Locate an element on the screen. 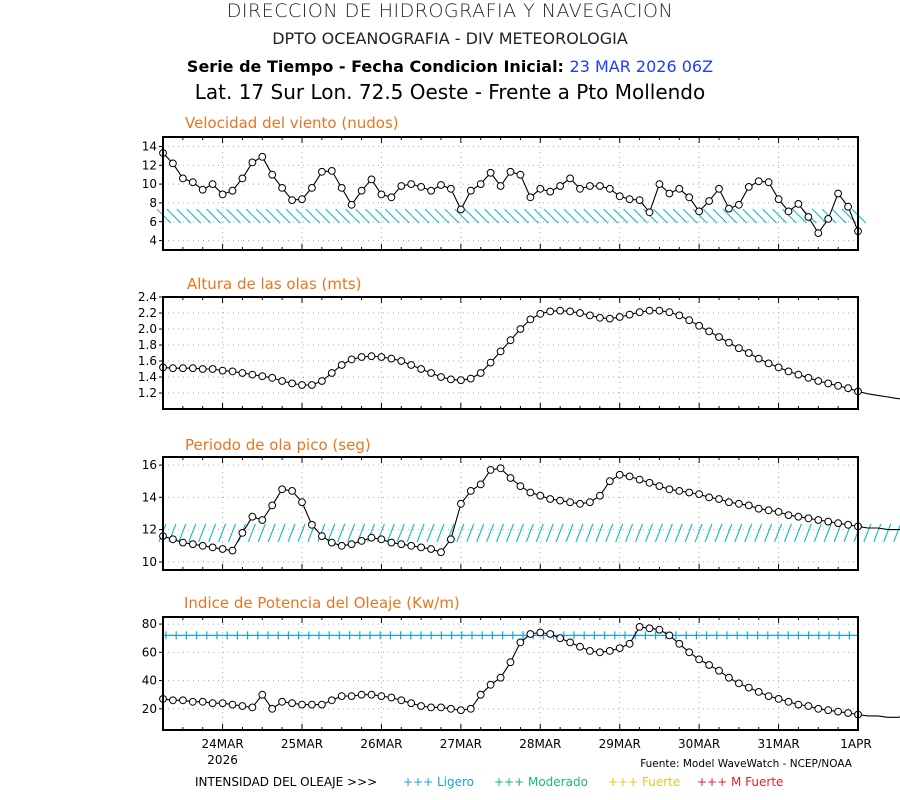 This screenshot has height=800, width=900. panel-title: Velocidad del viento (nudos) is located at coordinates (292, 123).